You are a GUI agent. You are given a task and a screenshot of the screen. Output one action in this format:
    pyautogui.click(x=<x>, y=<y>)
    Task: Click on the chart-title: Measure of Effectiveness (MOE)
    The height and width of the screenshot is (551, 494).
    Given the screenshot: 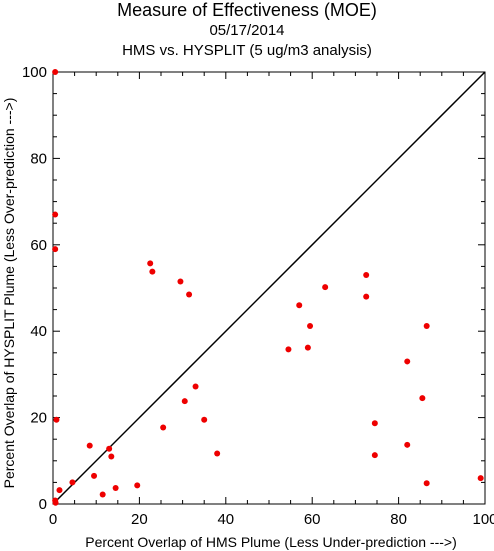 What is the action you would take?
    pyautogui.click(x=247, y=10)
    